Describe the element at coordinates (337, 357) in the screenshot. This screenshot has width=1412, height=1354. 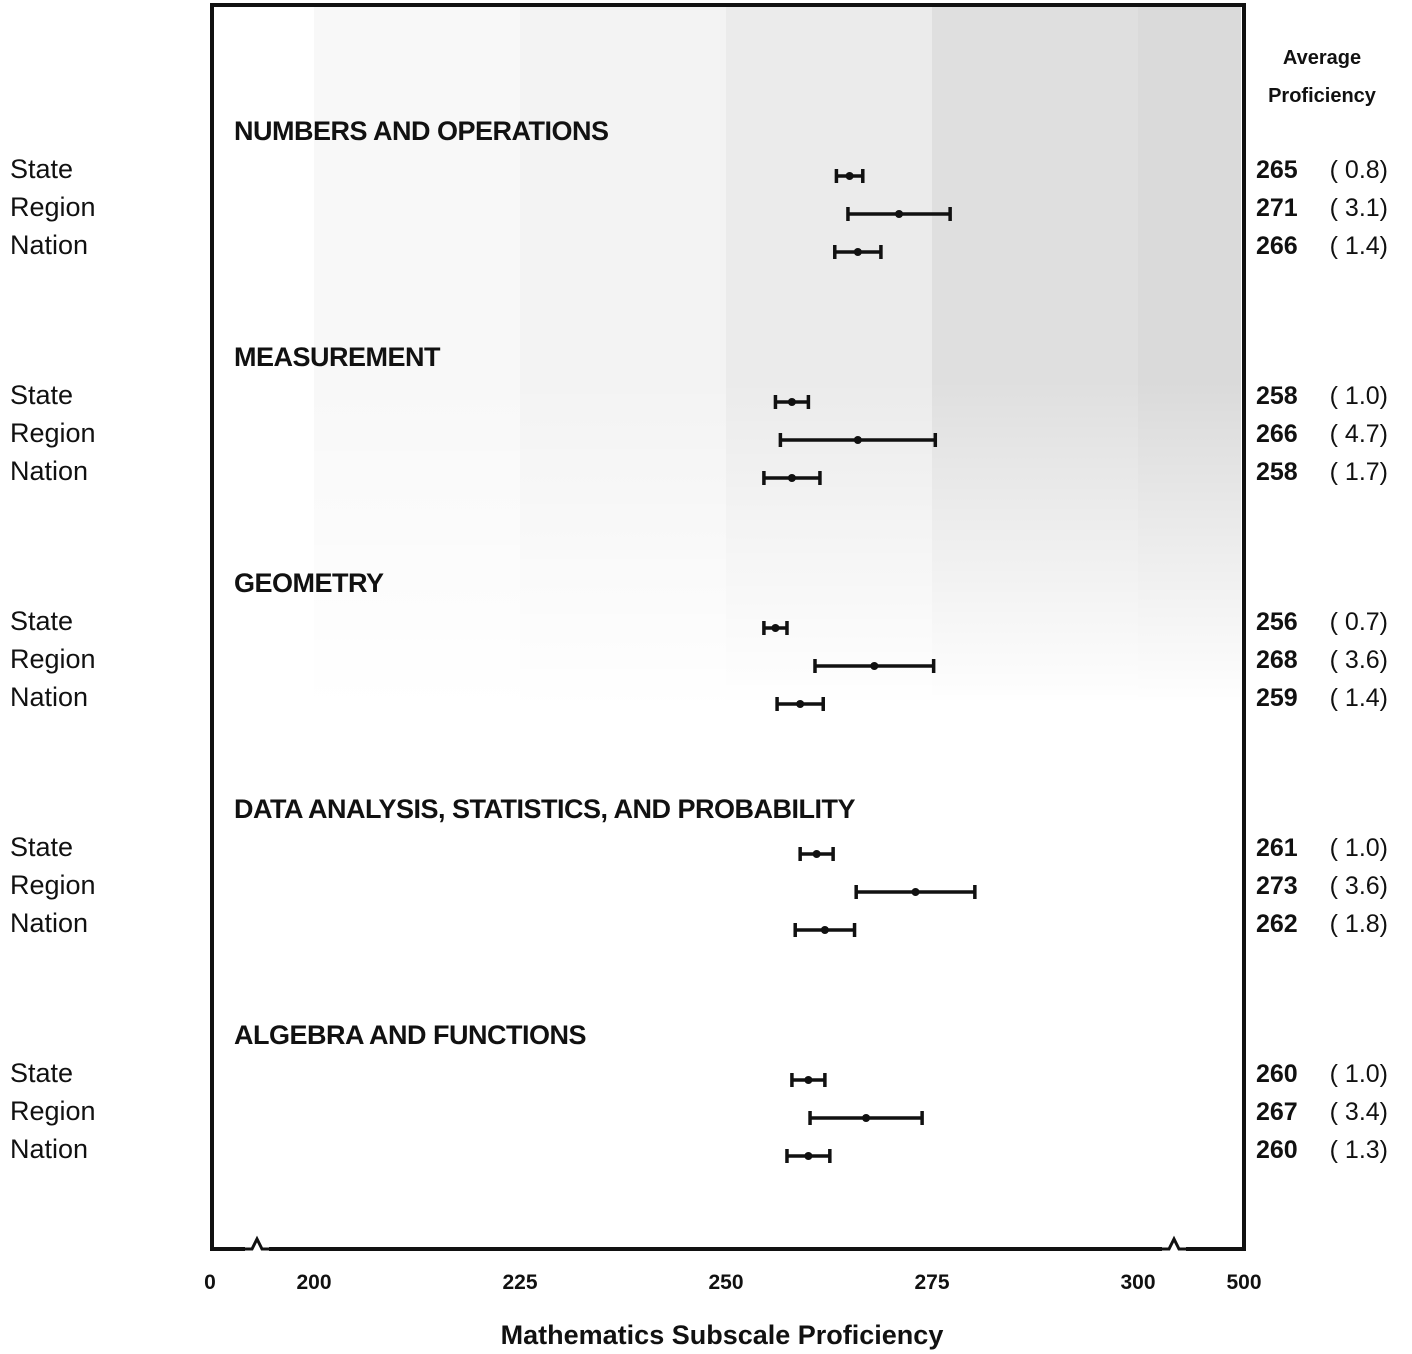
I see `section-title-1: MEASUREMENT` at that location.